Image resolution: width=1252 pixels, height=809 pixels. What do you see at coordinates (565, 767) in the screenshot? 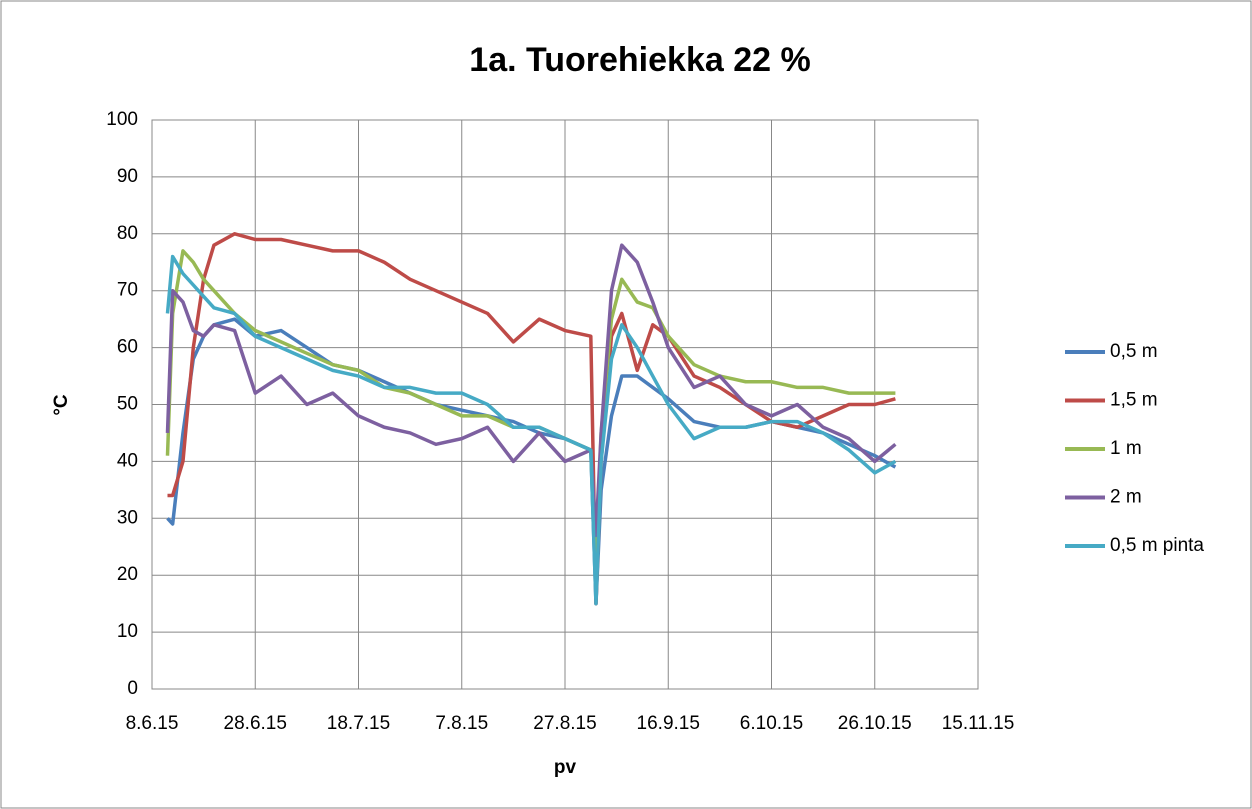
I see `x-axis-label: pv` at bounding box center [565, 767].